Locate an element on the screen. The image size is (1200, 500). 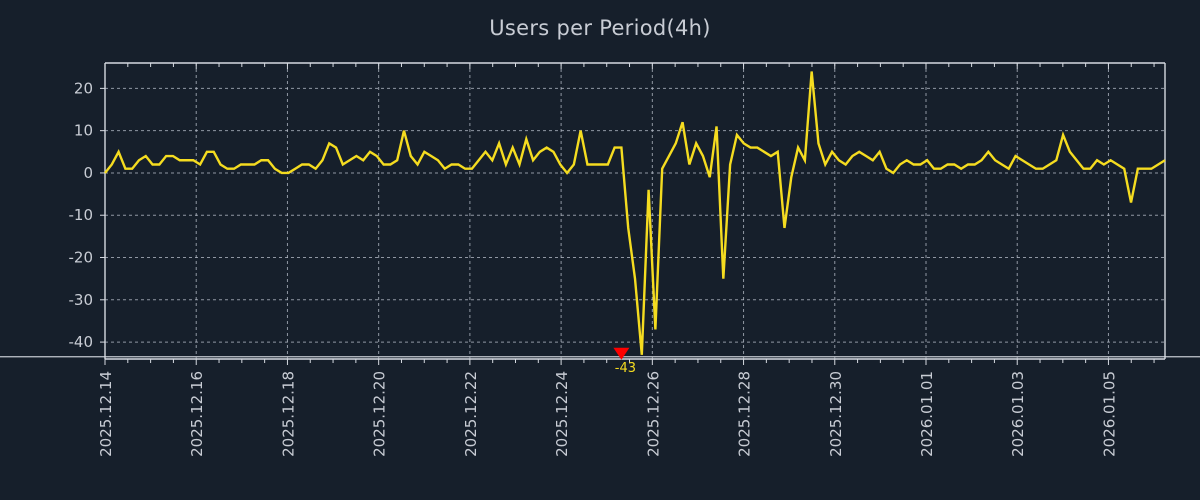
annotation-label-min: -43 is located at coordinates (625, 368).